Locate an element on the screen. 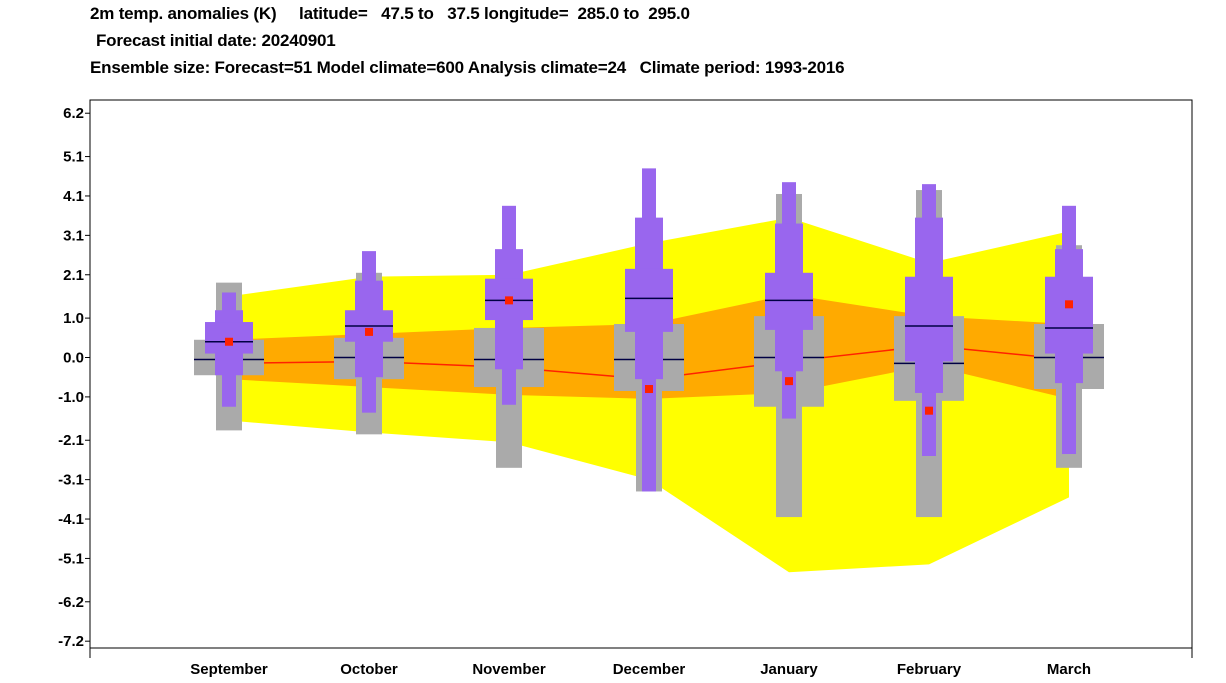  forecast-box-march is located at coordinates (1069, 330).